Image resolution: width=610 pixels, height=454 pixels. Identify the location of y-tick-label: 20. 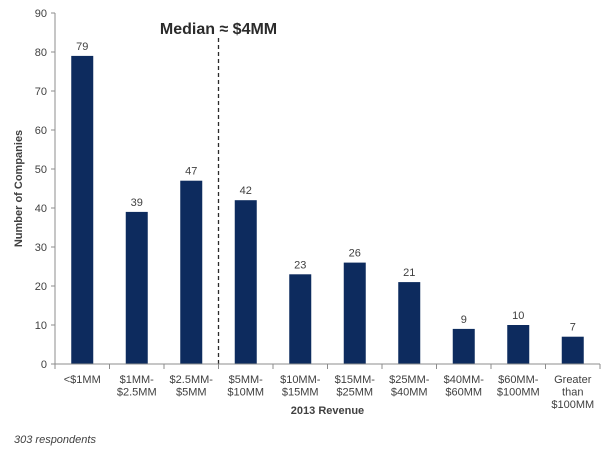
(41, 287).